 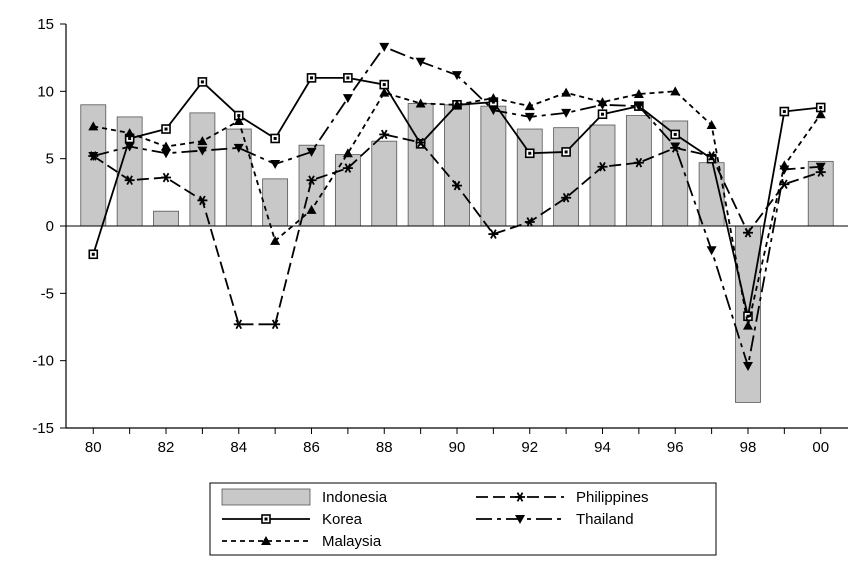 What do you see at coordinates (266, 497) in the screenshot?
I see `legend-swatch-indonesia` at bounding box center [266, 497].